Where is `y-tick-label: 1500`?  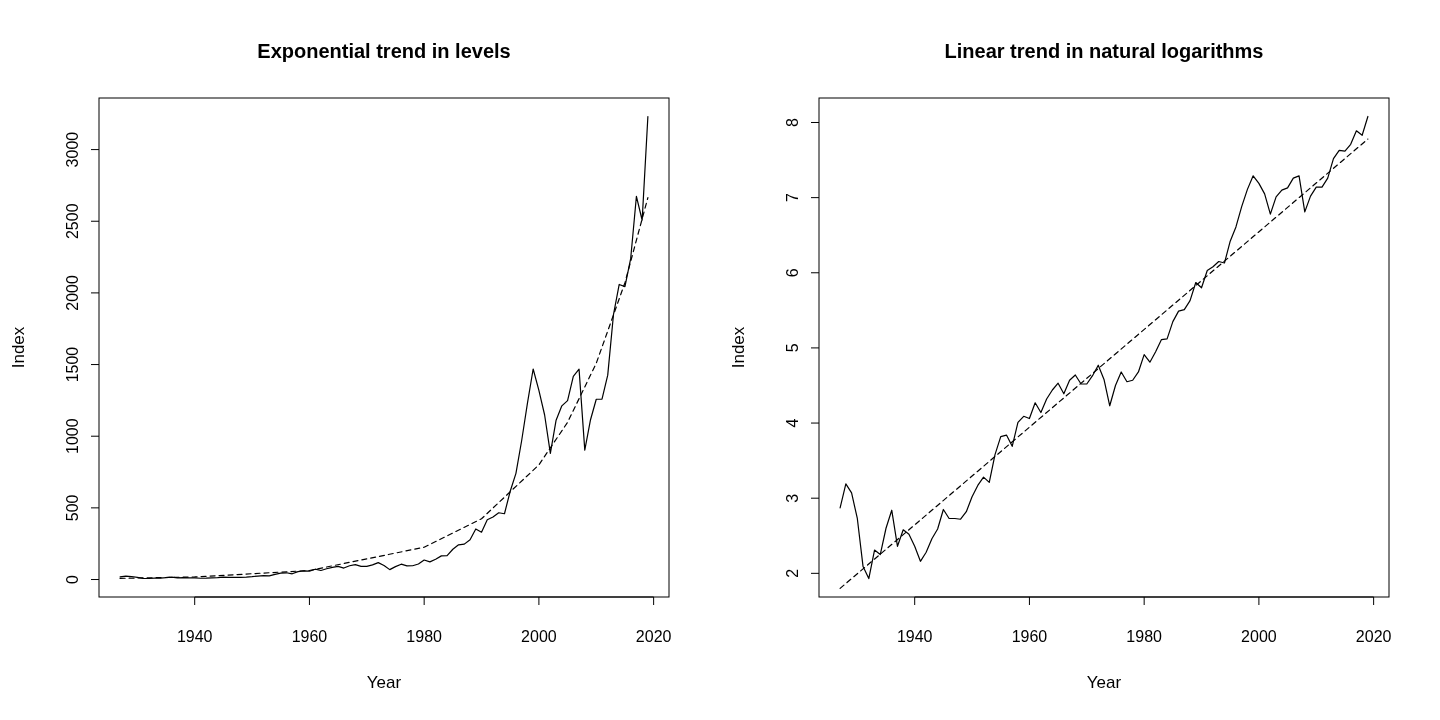 y-tick-label: 1500 is located at coordinates (72, 364).